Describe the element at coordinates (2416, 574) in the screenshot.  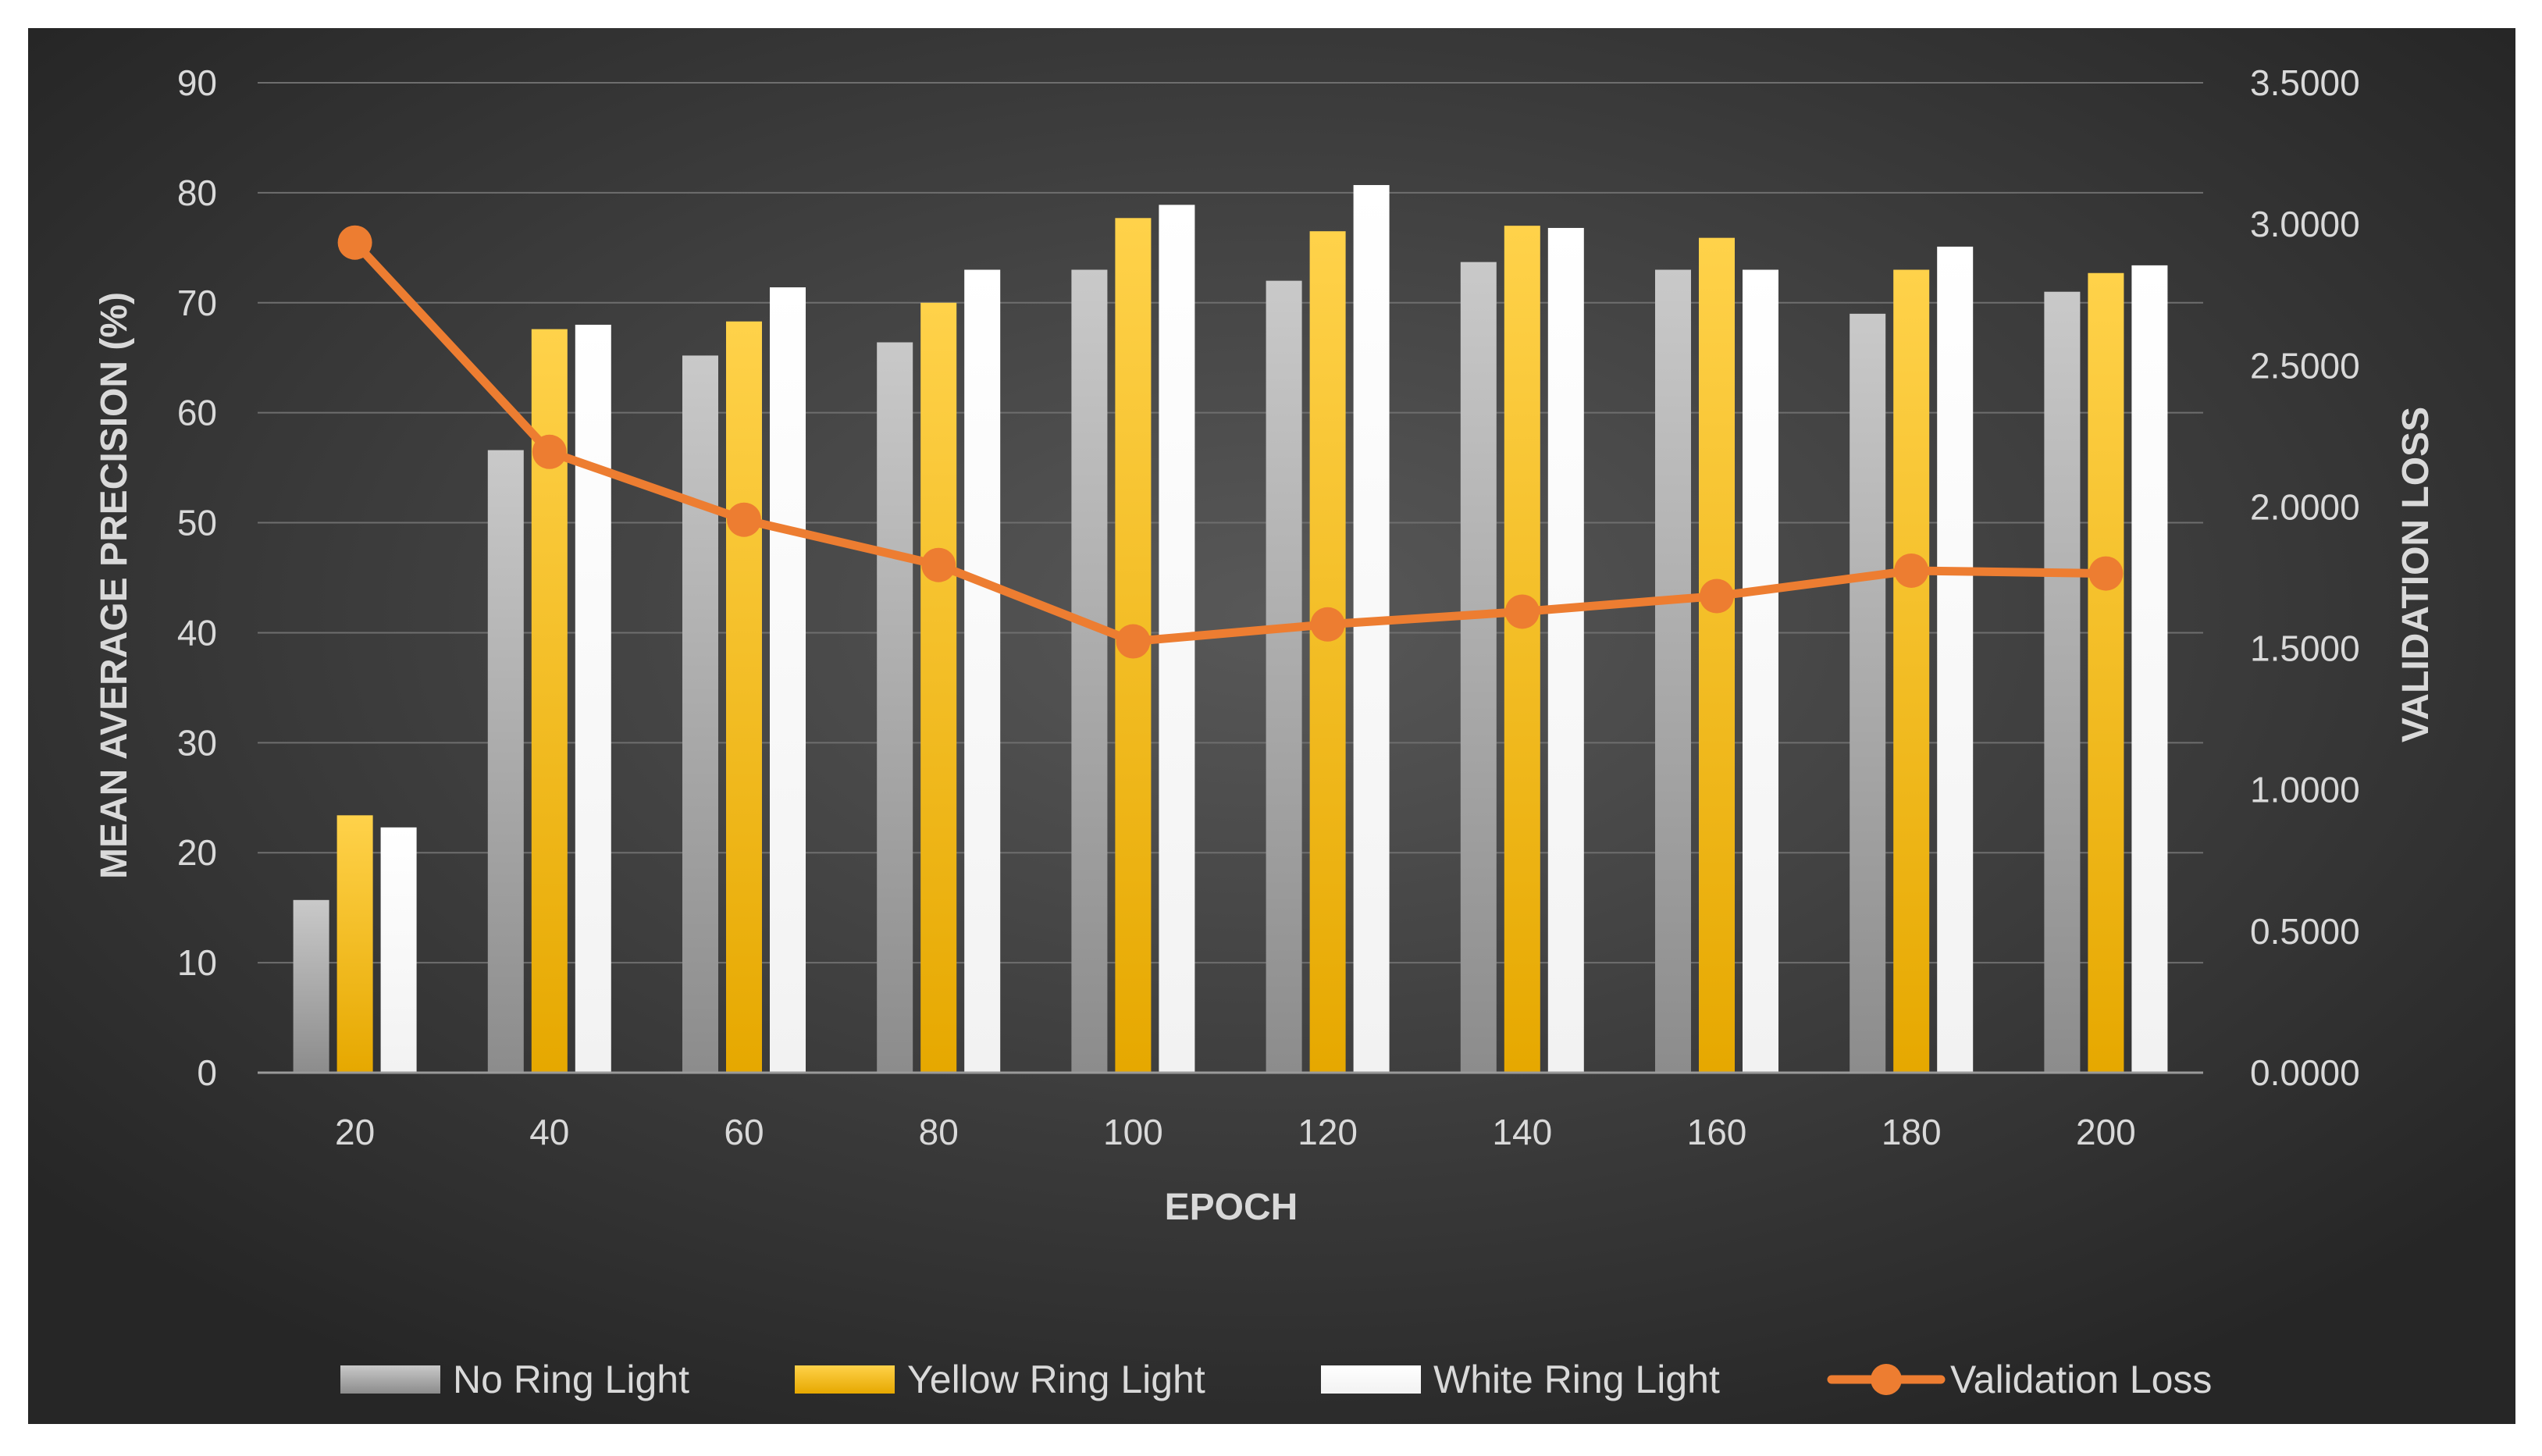
I see `y2-axis-label: VALIDATION LOSS` at that location.